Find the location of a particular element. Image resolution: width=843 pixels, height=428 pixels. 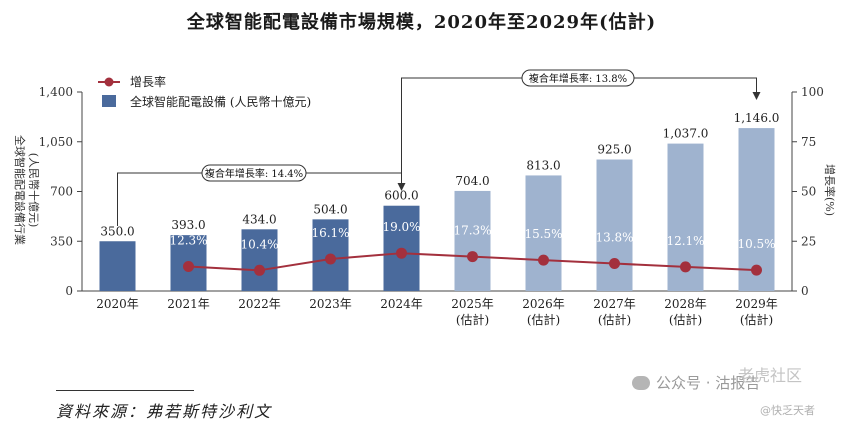

legend-label-growth: 增長率 is located at coordinates (148, 81).